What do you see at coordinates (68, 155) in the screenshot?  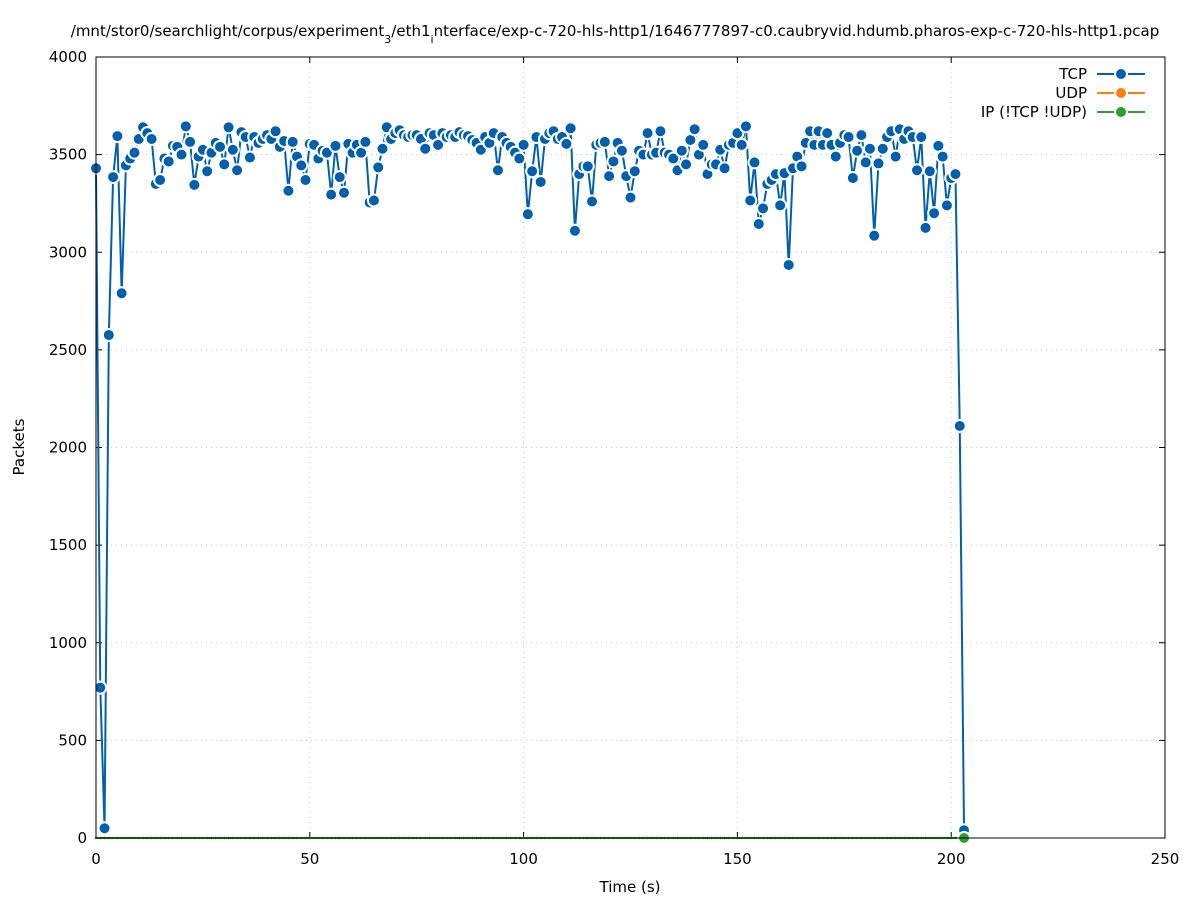 I see `y-tick-label: 3500` at bounding box center [68, 155].